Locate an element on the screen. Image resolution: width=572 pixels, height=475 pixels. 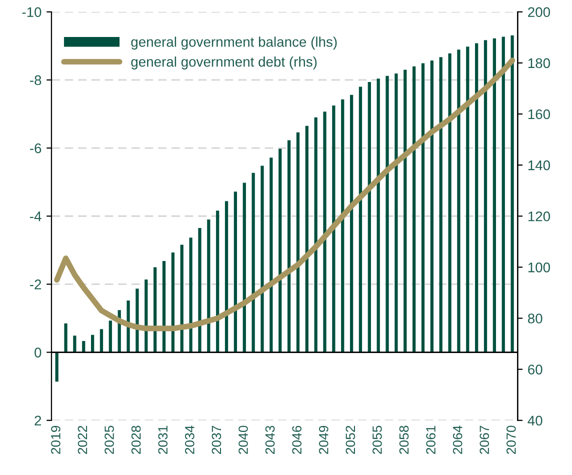
x-tick-label: 2064 is located at coordinates (457, 440).